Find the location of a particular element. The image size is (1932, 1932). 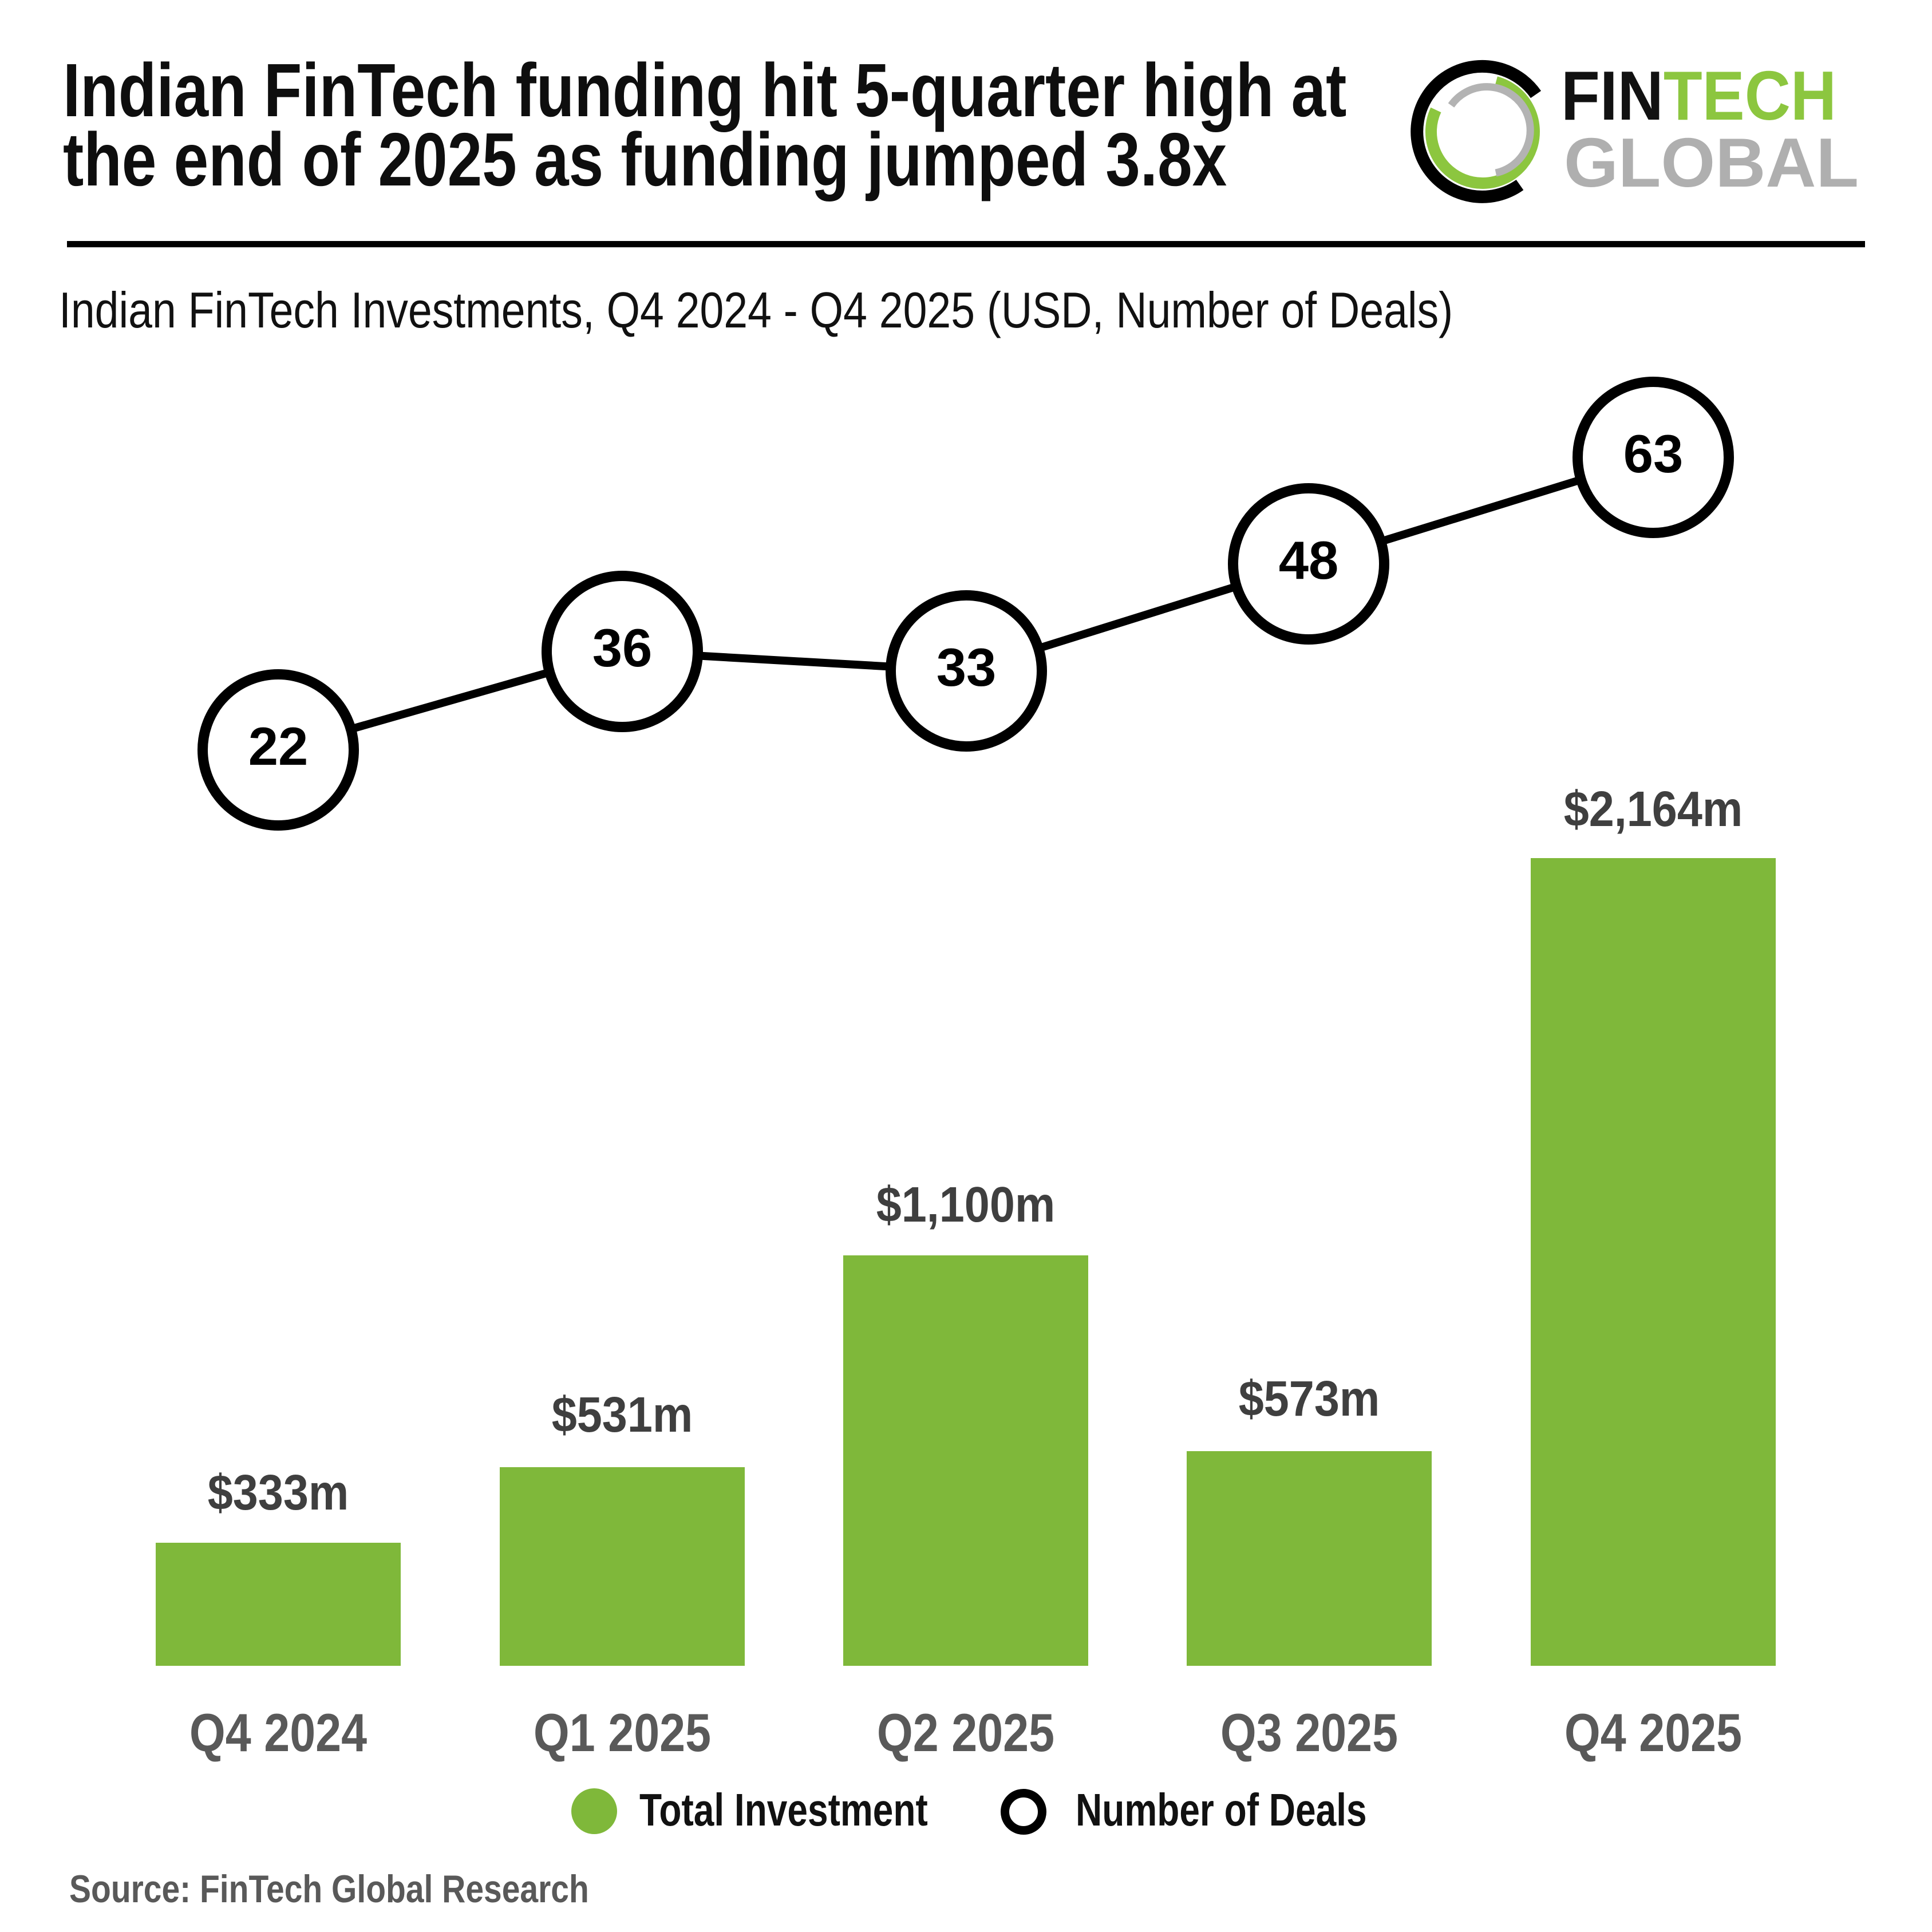

svg-text: 63 is located at coordinates (1653, 454).